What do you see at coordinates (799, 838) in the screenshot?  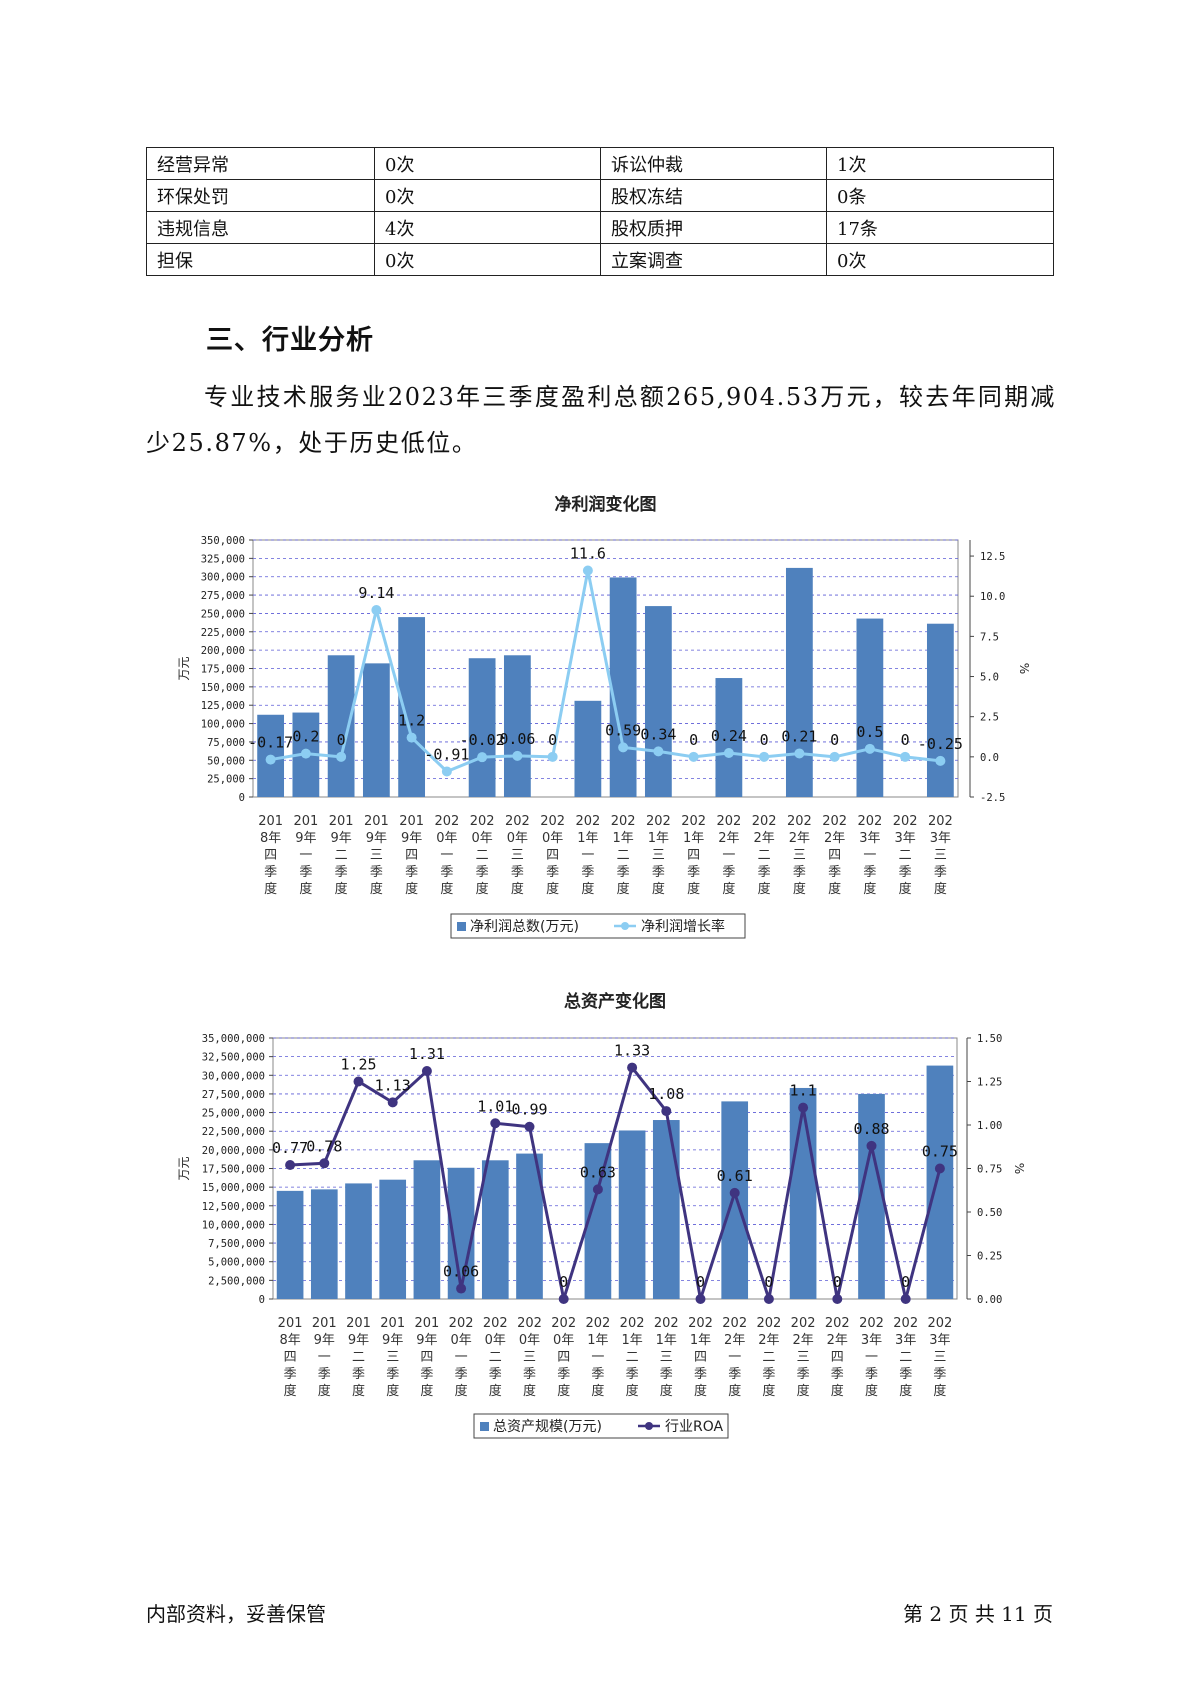 I see `x-tick-label-line: 2年` at bounding box center [799, 838].